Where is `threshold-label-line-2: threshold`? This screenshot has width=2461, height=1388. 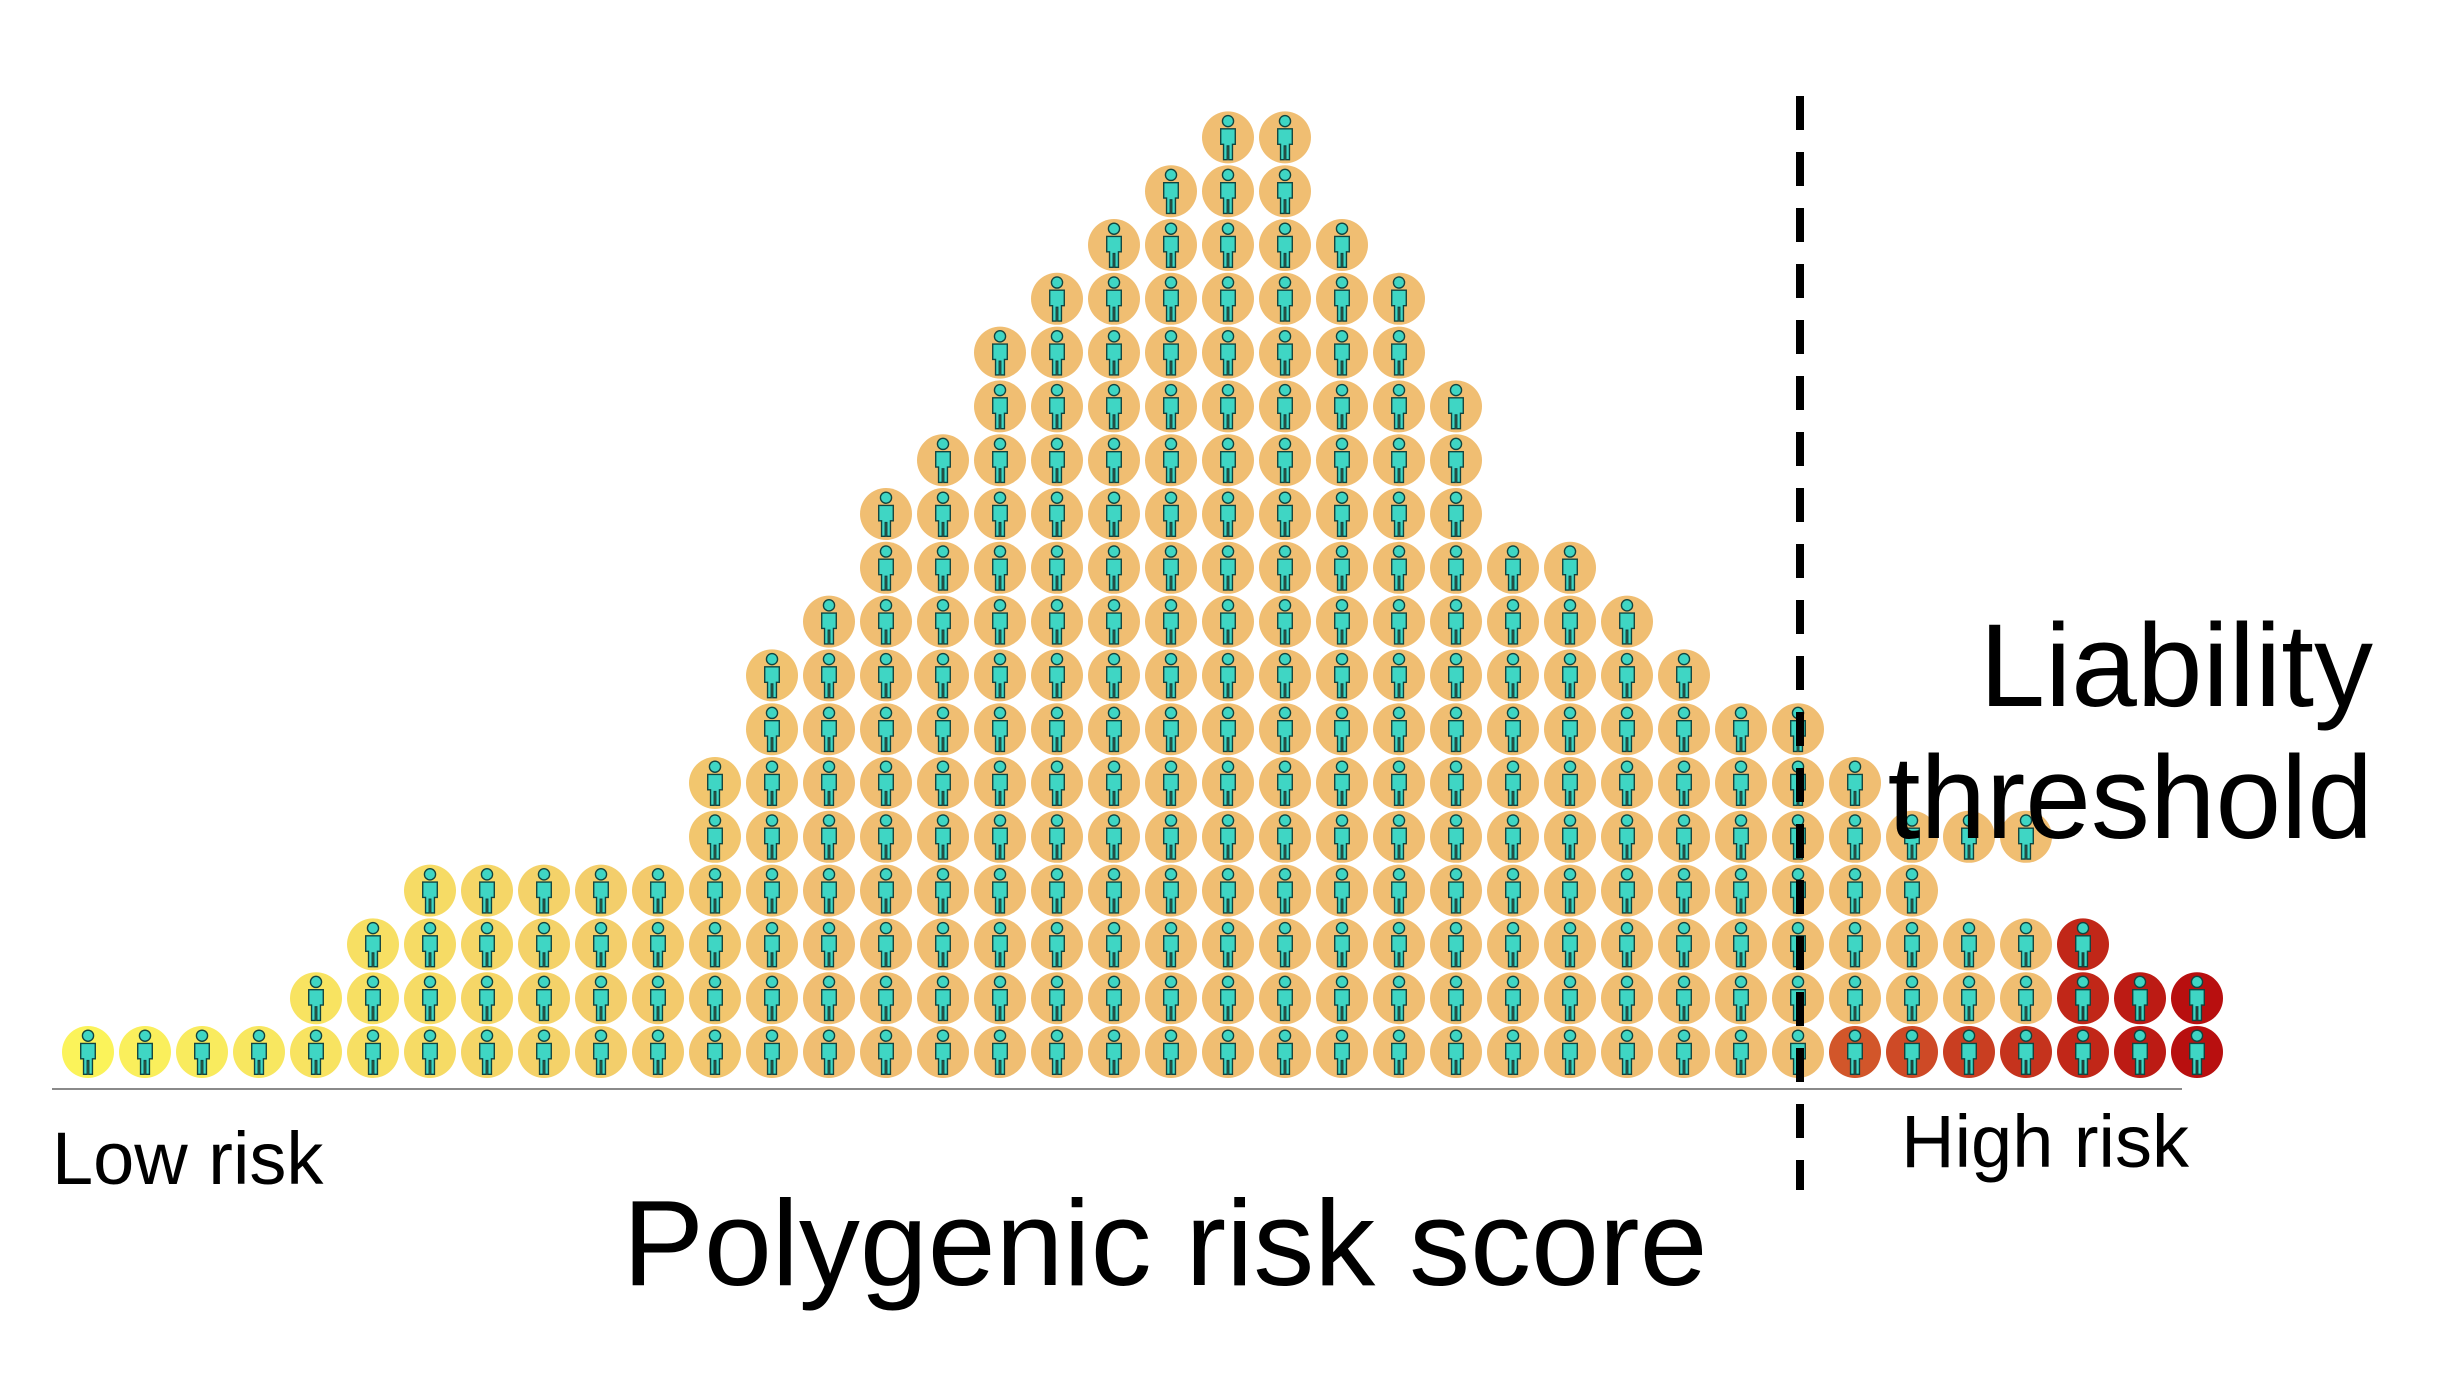
threshold-label-line-2: threshold is located at coordinates (2130, 798).